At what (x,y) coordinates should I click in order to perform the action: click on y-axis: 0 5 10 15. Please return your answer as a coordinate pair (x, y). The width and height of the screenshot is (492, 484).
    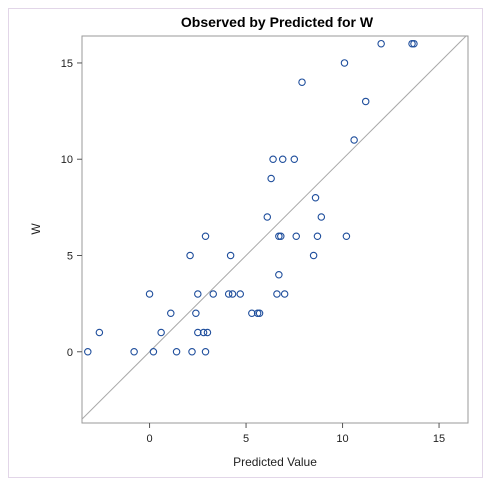
    Looking at the image, I should click on (71, 208).